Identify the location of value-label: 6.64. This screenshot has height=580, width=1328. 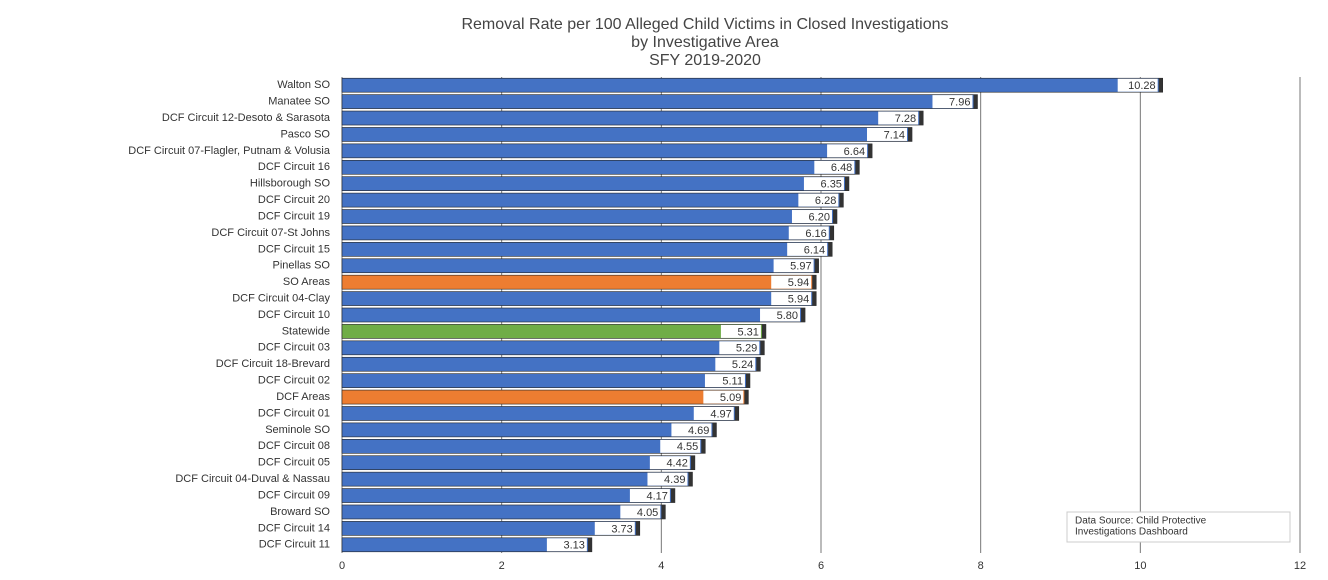
(854, 152).